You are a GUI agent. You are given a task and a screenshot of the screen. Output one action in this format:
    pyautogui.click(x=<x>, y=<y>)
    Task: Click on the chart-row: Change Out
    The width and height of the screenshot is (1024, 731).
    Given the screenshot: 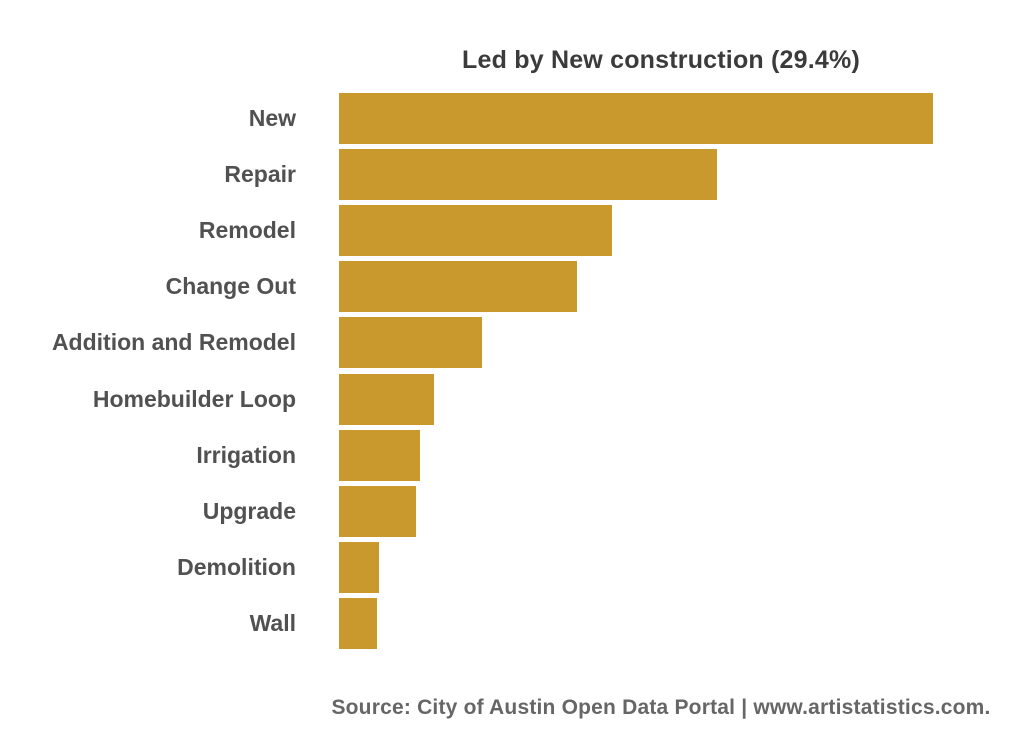 What is the action you would take?
    pyautogui.click(x=512, y=287)
    